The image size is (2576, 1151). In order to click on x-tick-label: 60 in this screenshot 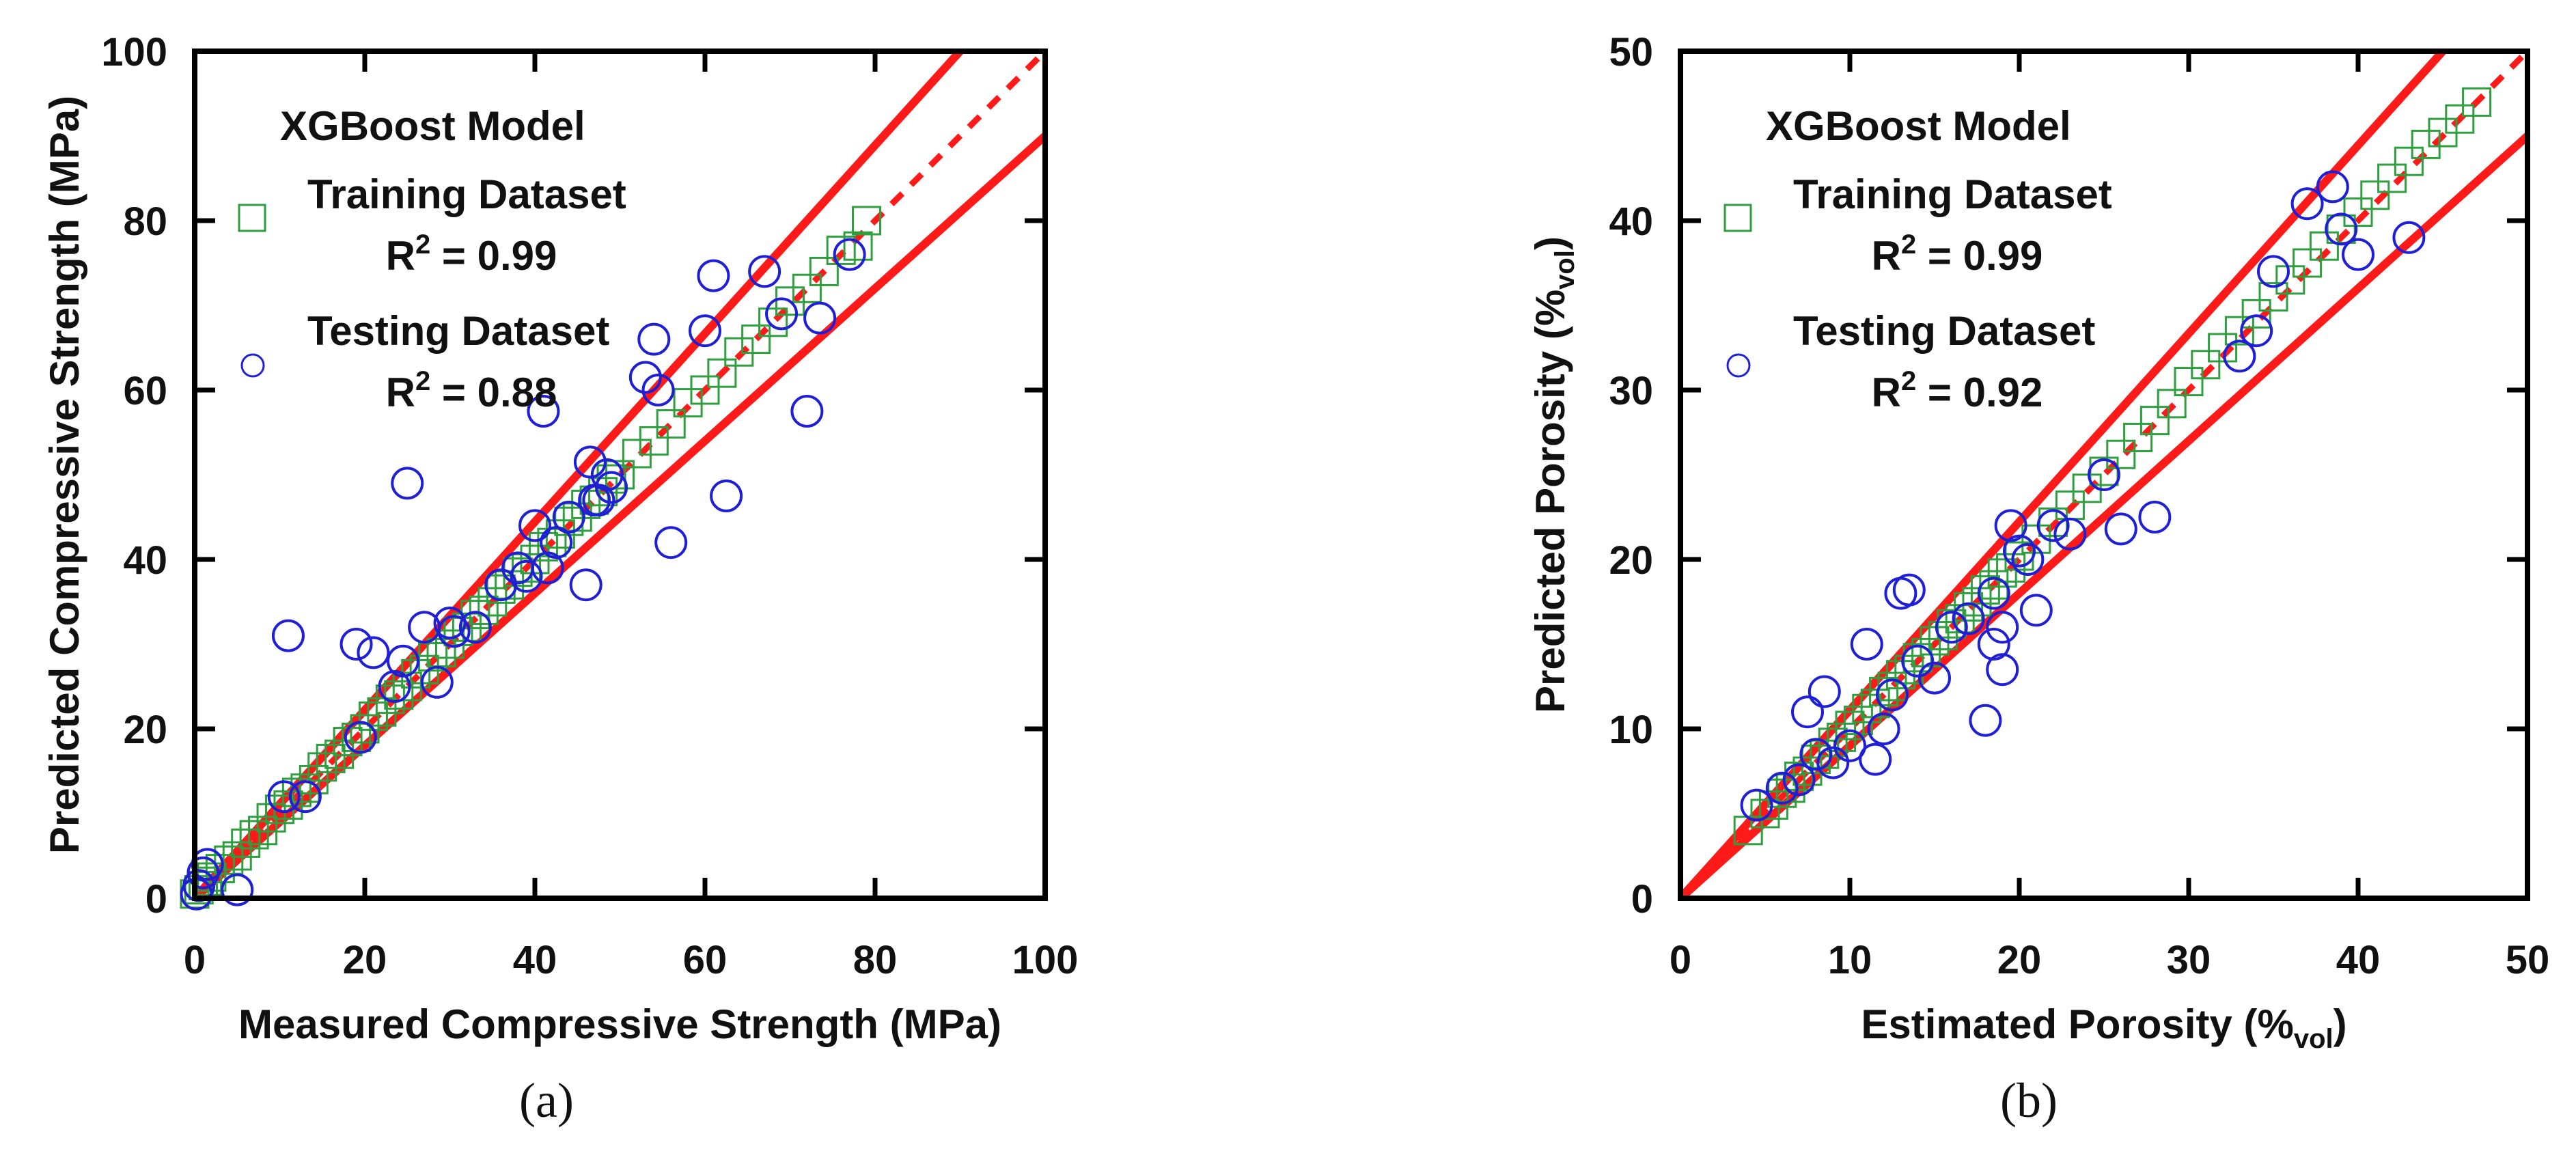, I will do `click(705, 960)`.